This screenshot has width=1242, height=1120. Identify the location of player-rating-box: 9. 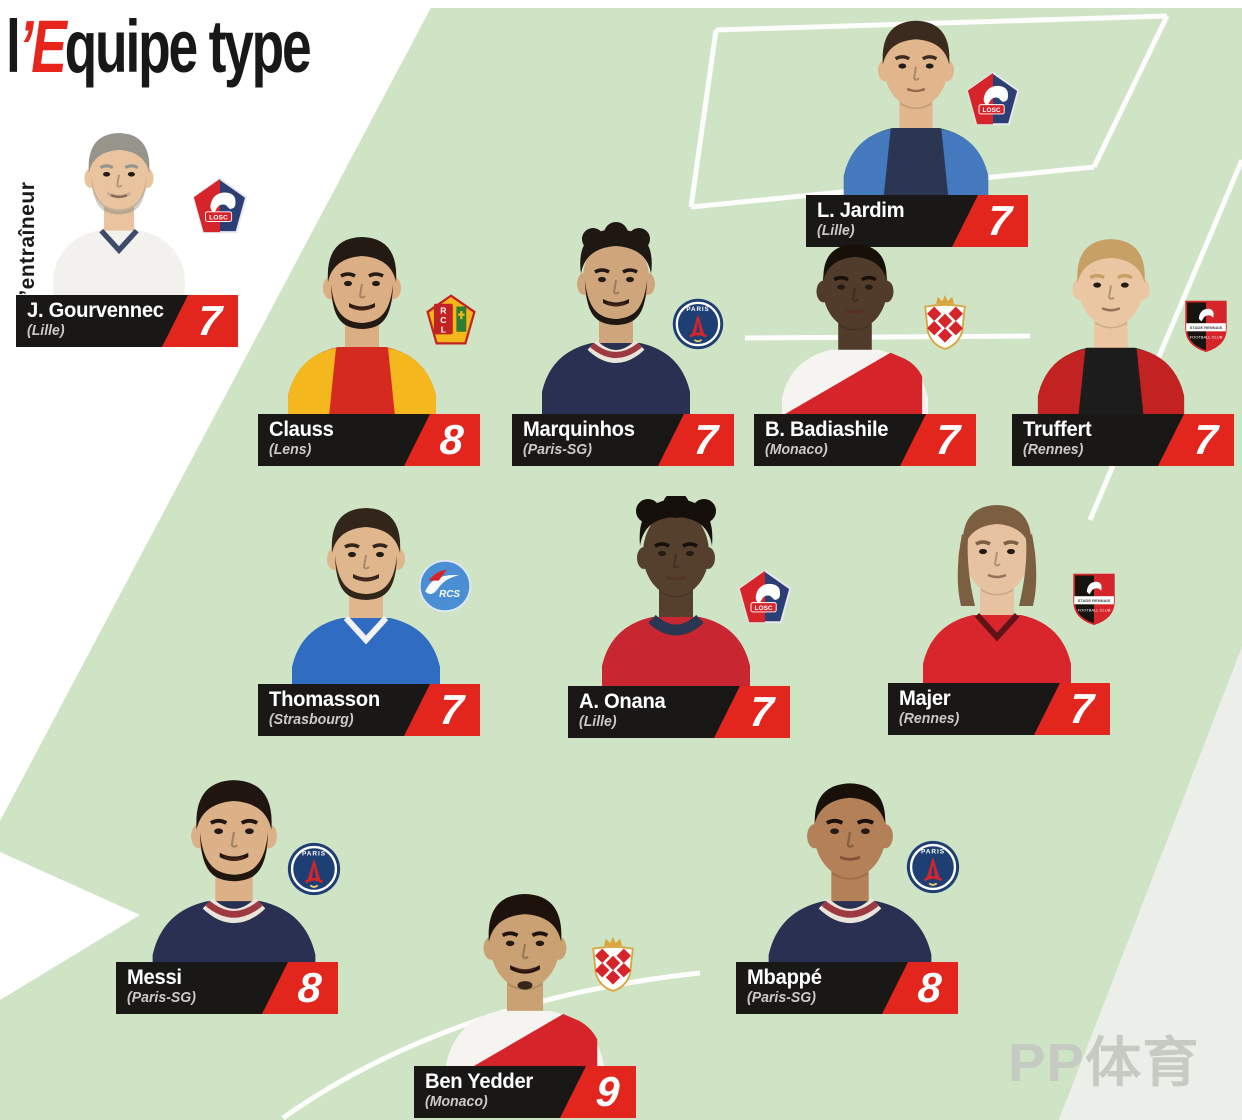
(598, 1092).